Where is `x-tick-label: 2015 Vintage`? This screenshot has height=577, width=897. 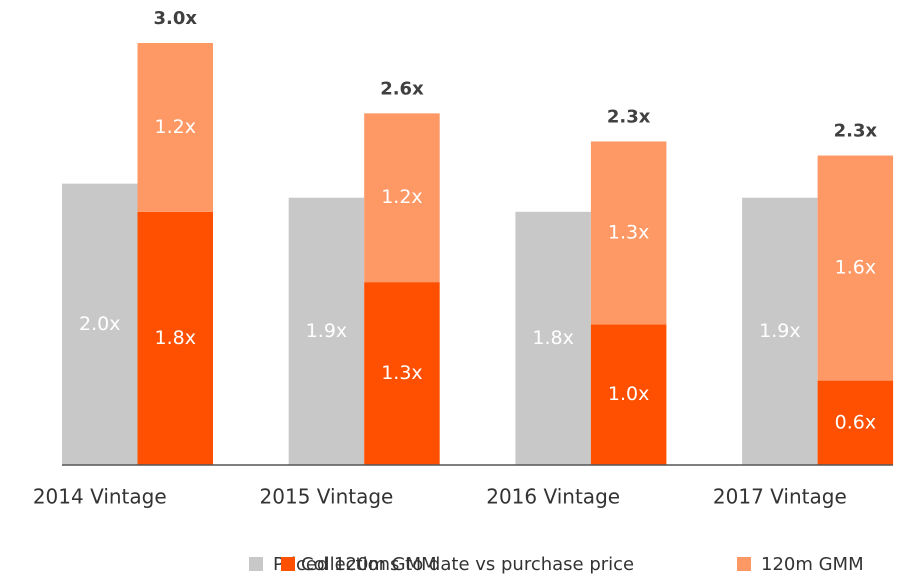
x-tick-label: 2015 Vintage is located at coordinates (327, 497).